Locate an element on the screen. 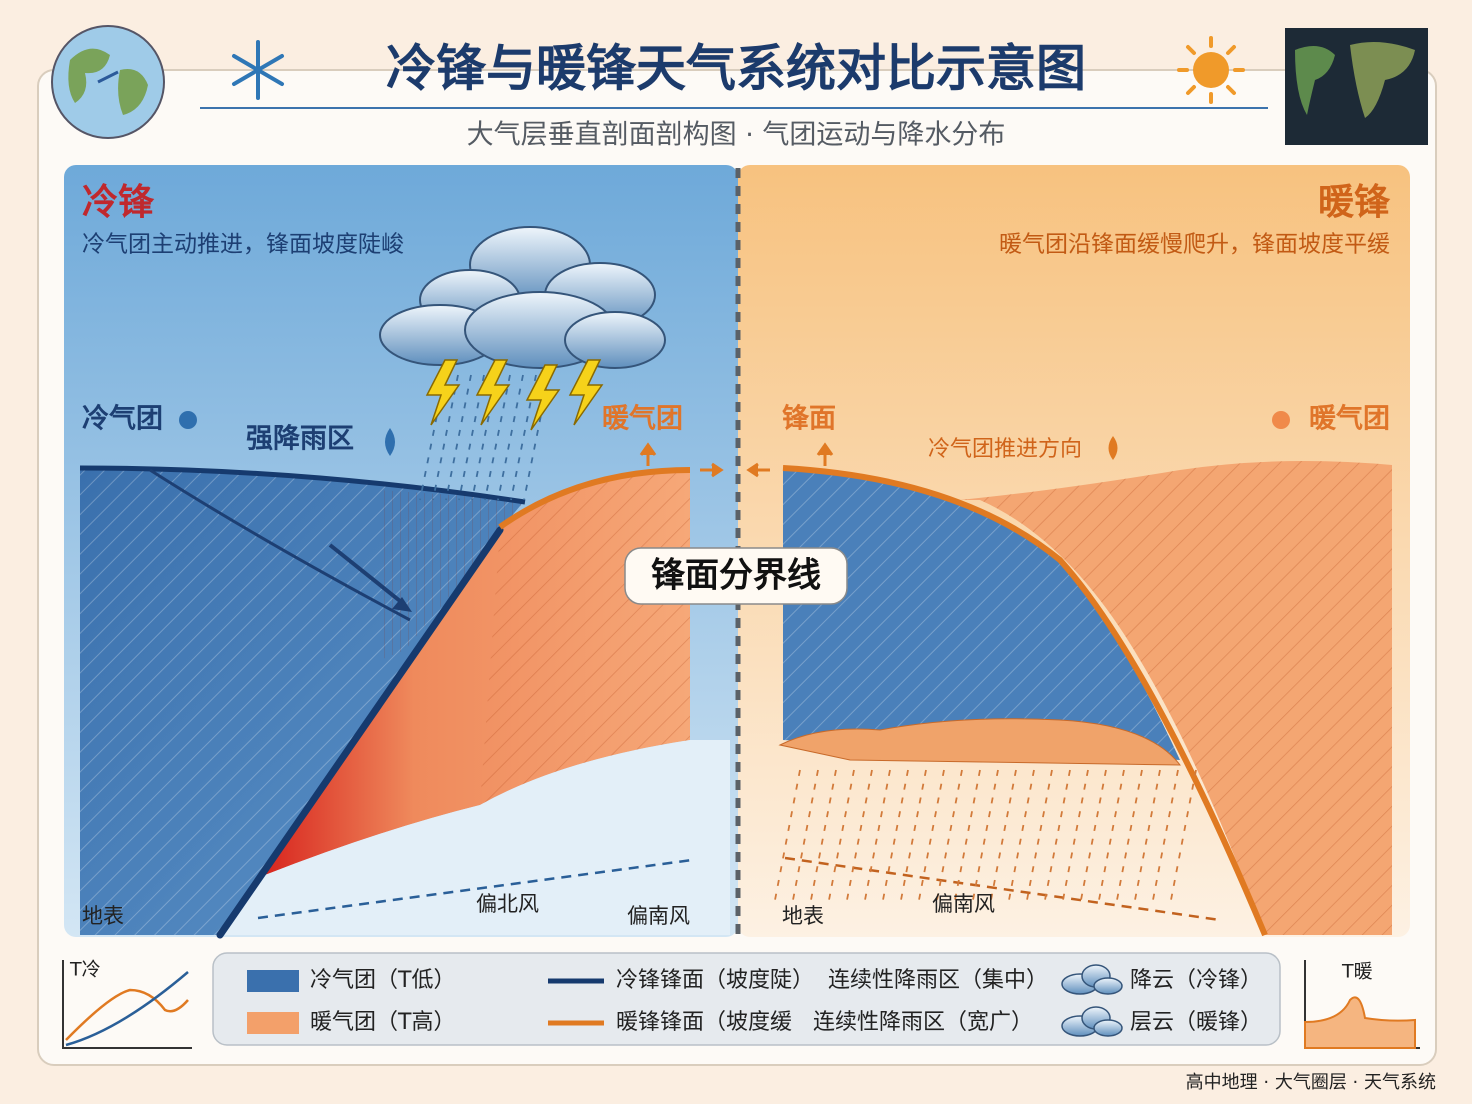 This screenshot has height=1104, width=1472. legend-label: 冷锋锋面（坡度陡） is located at coordinates (715, 980).